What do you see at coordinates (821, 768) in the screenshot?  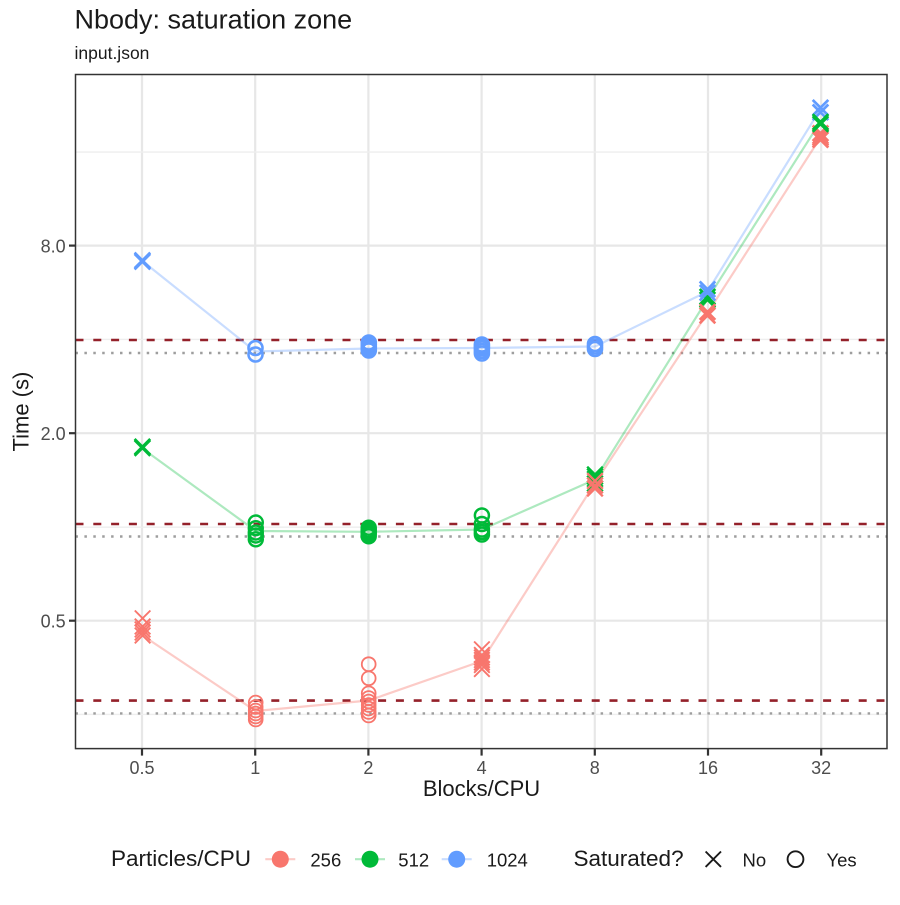 I see `svg-text: 32` at bounding box center [821, 768].